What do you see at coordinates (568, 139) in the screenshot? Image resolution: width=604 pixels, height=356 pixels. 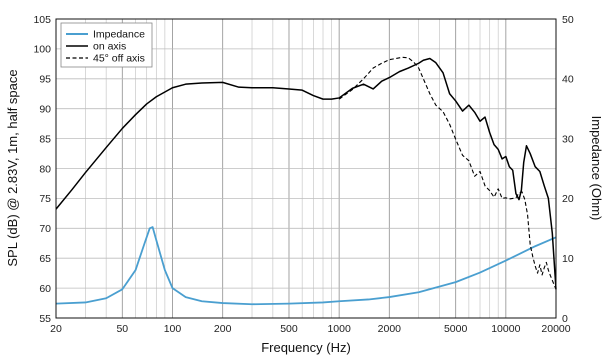 I see `y-right-tick-label: 30` at bounding box center [568, 139].